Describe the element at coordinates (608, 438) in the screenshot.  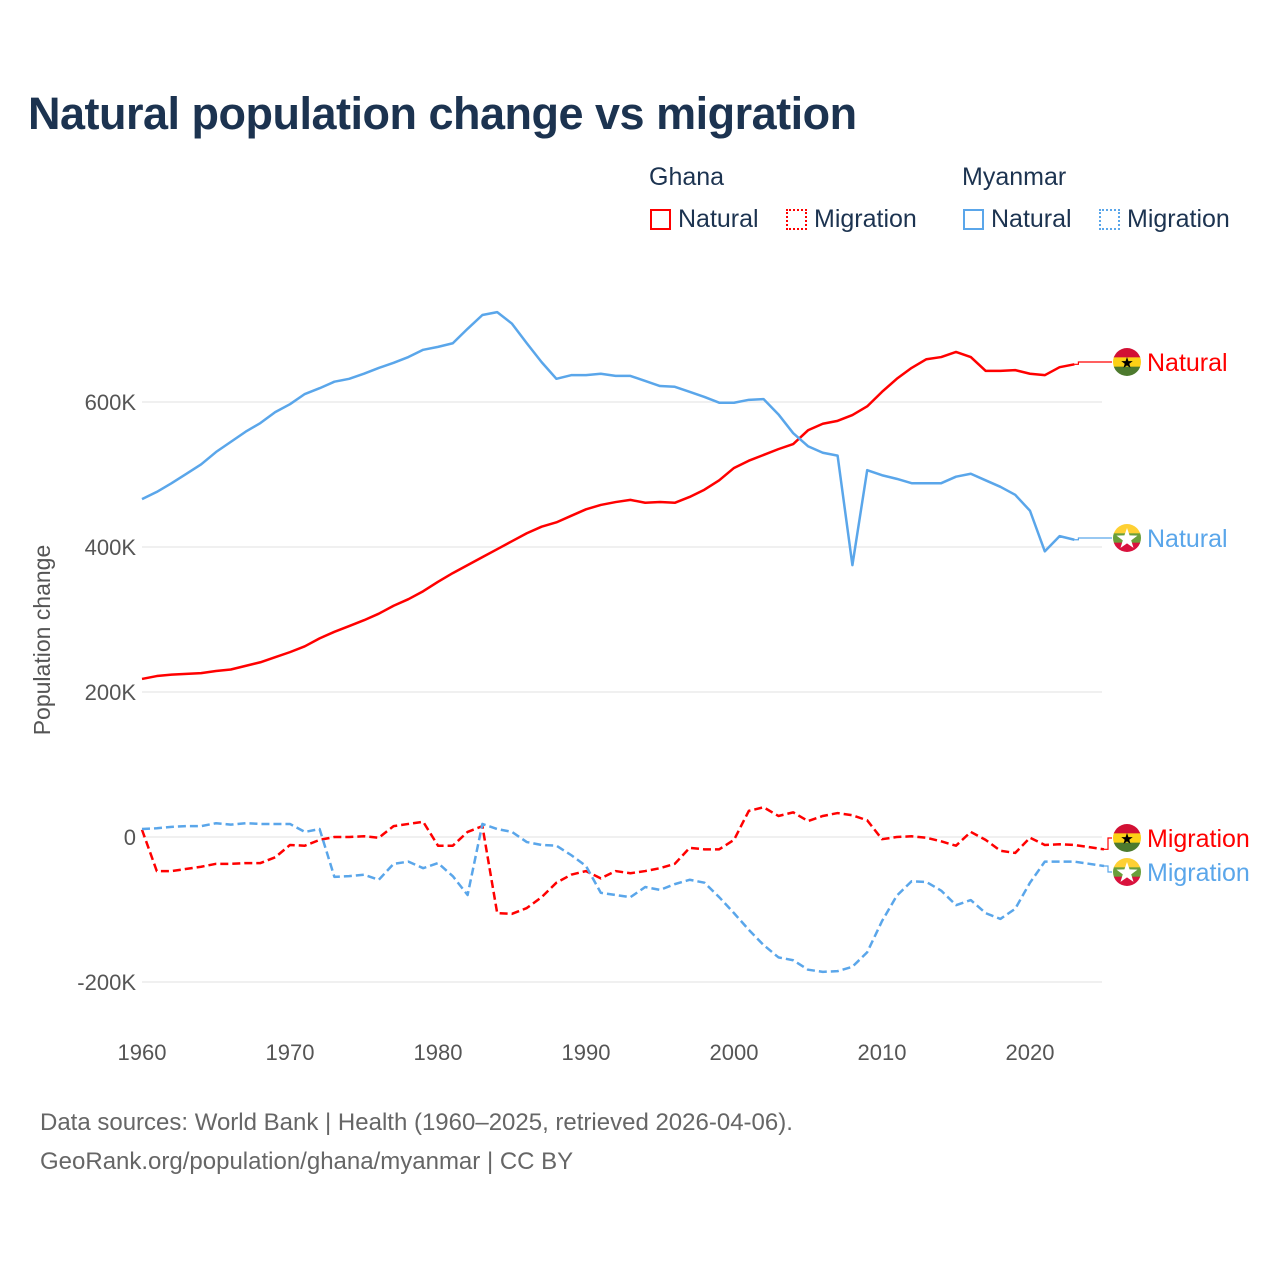
I see `series-line-myanmar-natural` at that location.